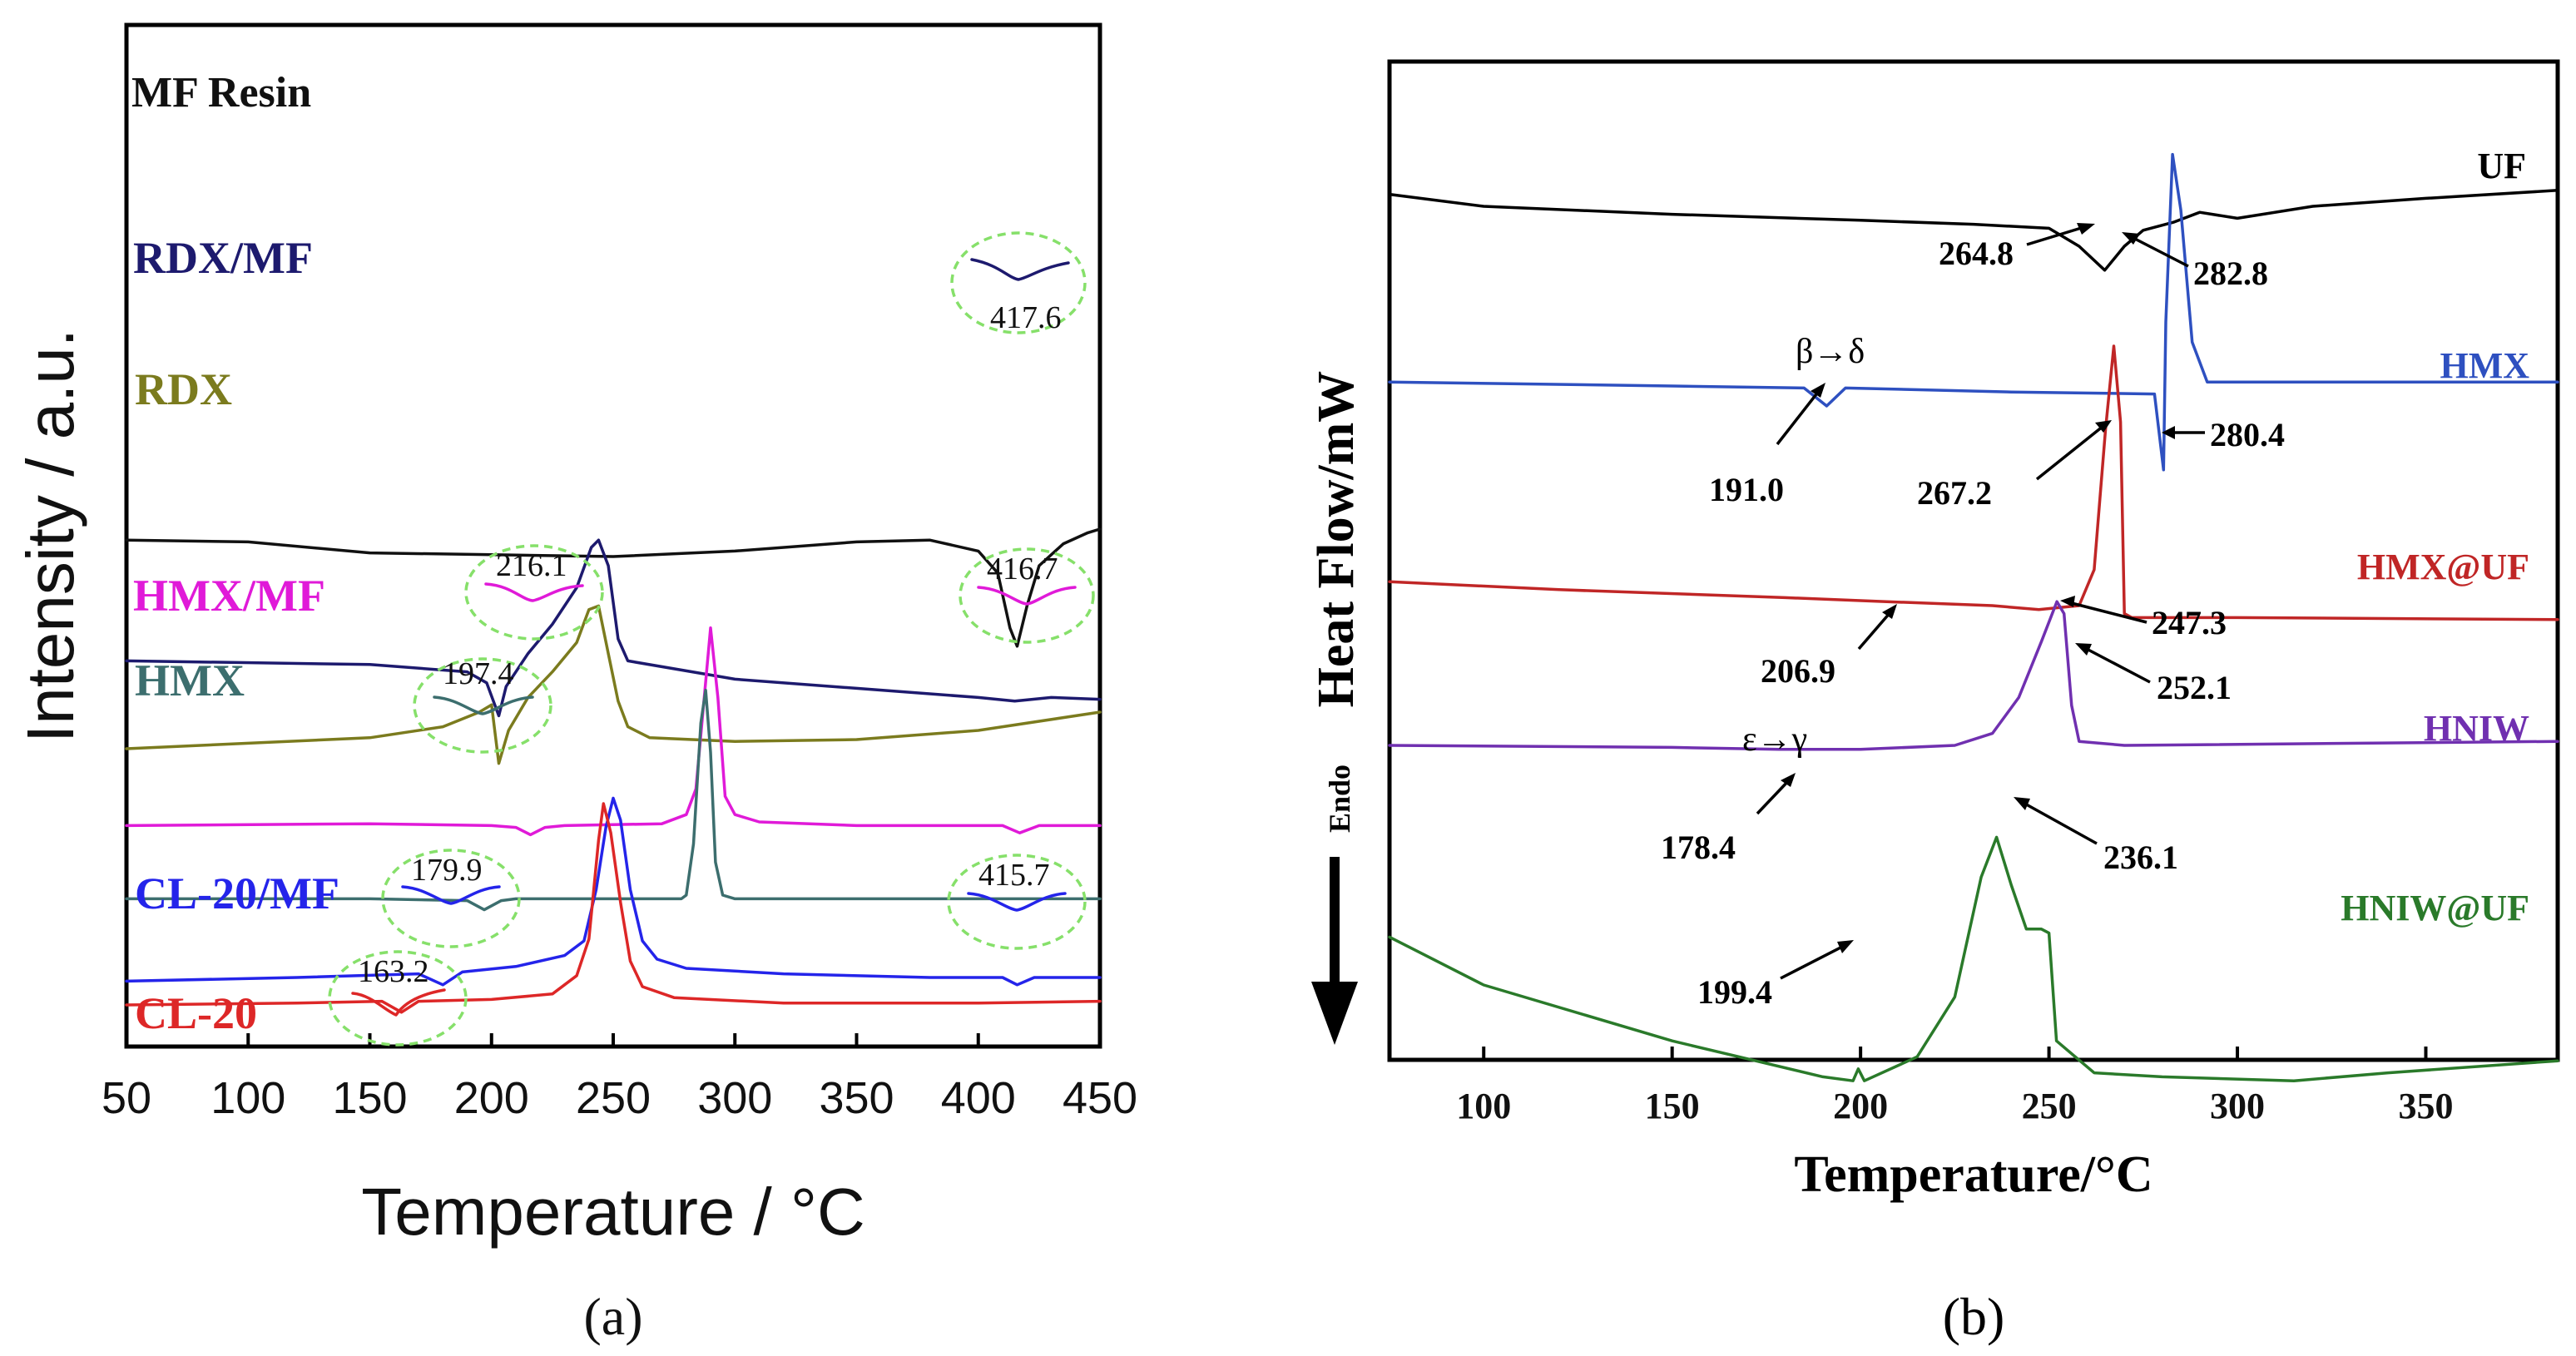 This screenshot has width=2576, height=1356. I want to click on series-line-uf, so click(1974, 230).